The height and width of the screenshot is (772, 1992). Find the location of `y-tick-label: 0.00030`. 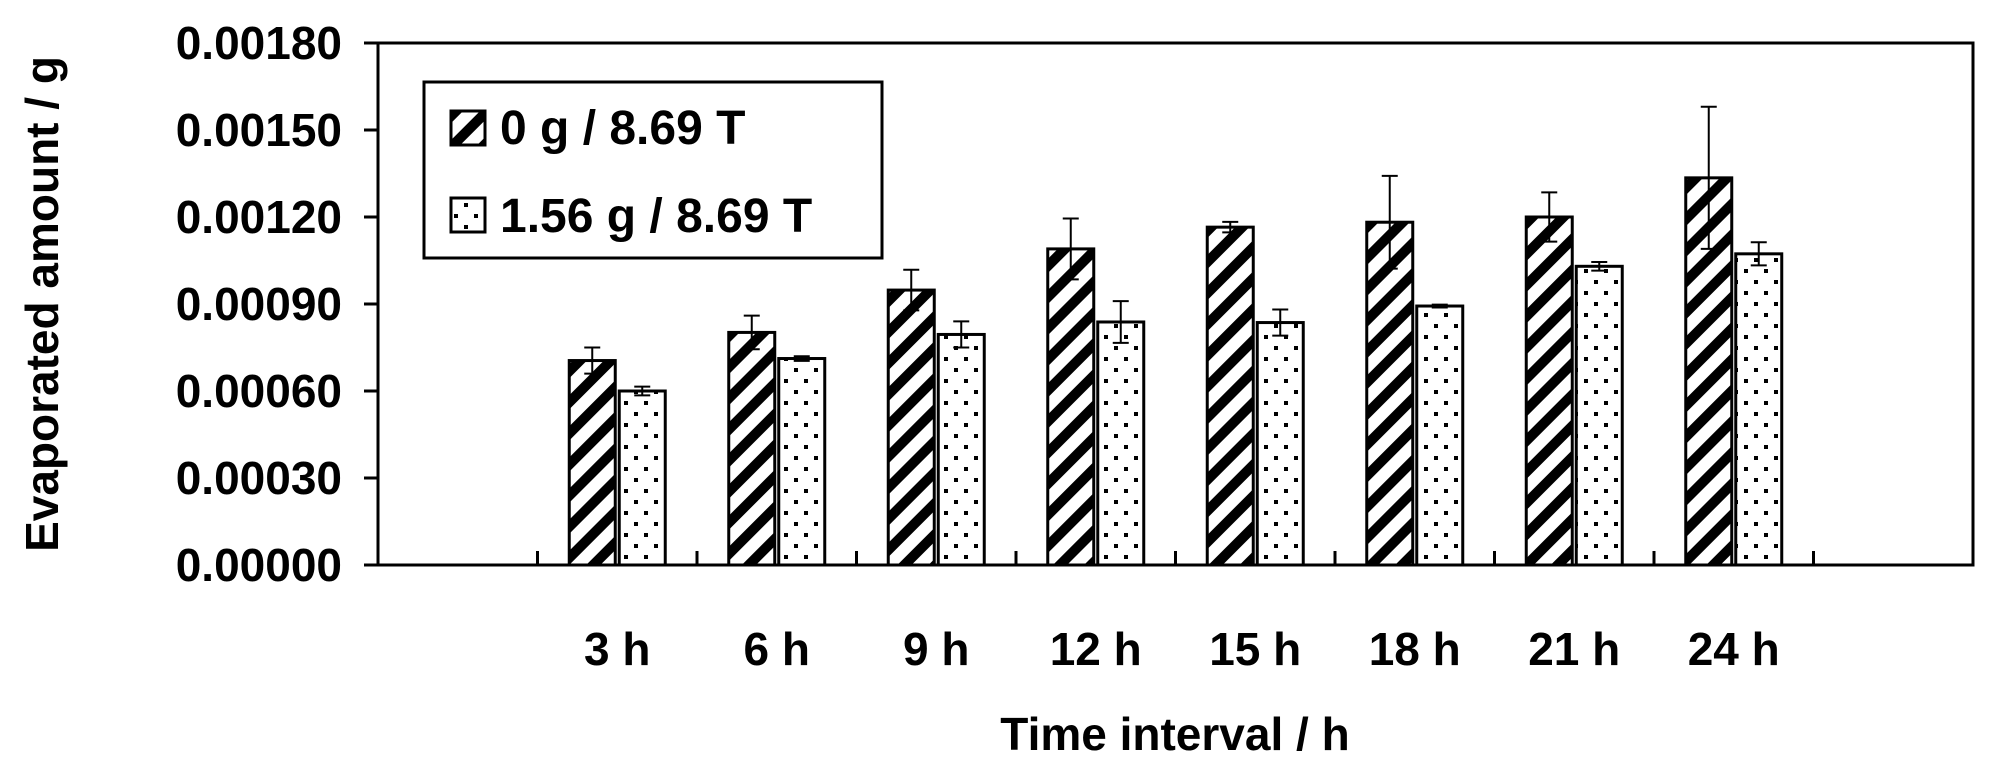

y-tick-label: 0.00030 is located at coordinates (259, 478).